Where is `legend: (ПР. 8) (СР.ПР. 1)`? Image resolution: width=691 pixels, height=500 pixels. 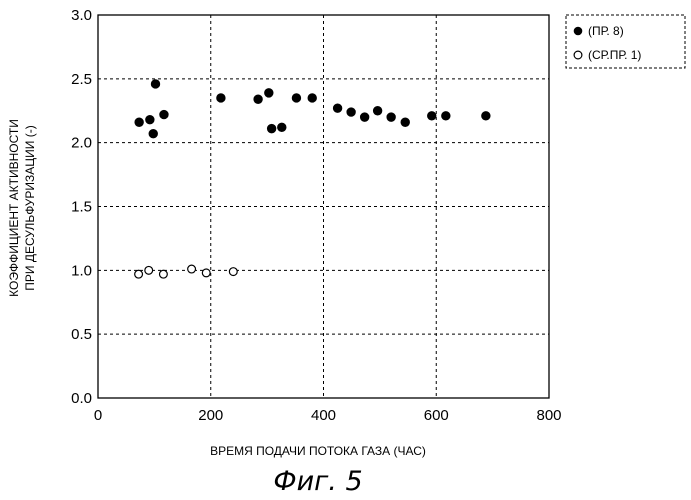
legend: (ПР. 8) (СР.ПР. 1) is located at coordinates (625, 41).